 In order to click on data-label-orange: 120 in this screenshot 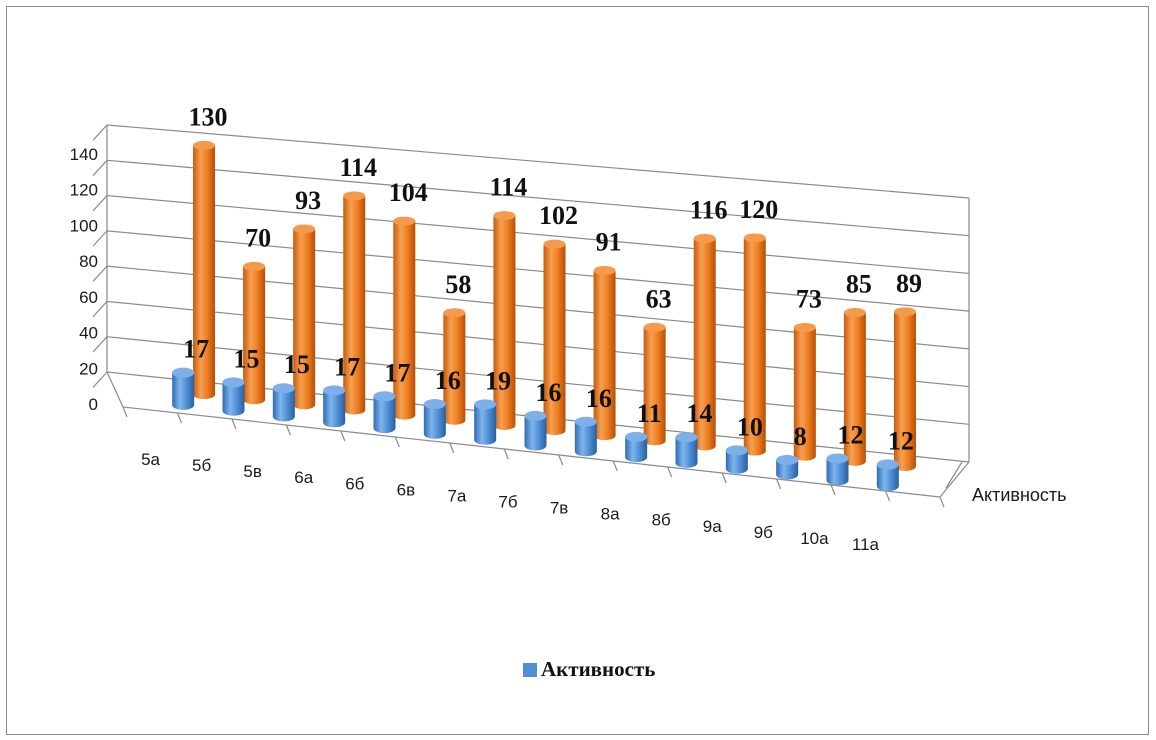, I will do `click(758, 209)`.